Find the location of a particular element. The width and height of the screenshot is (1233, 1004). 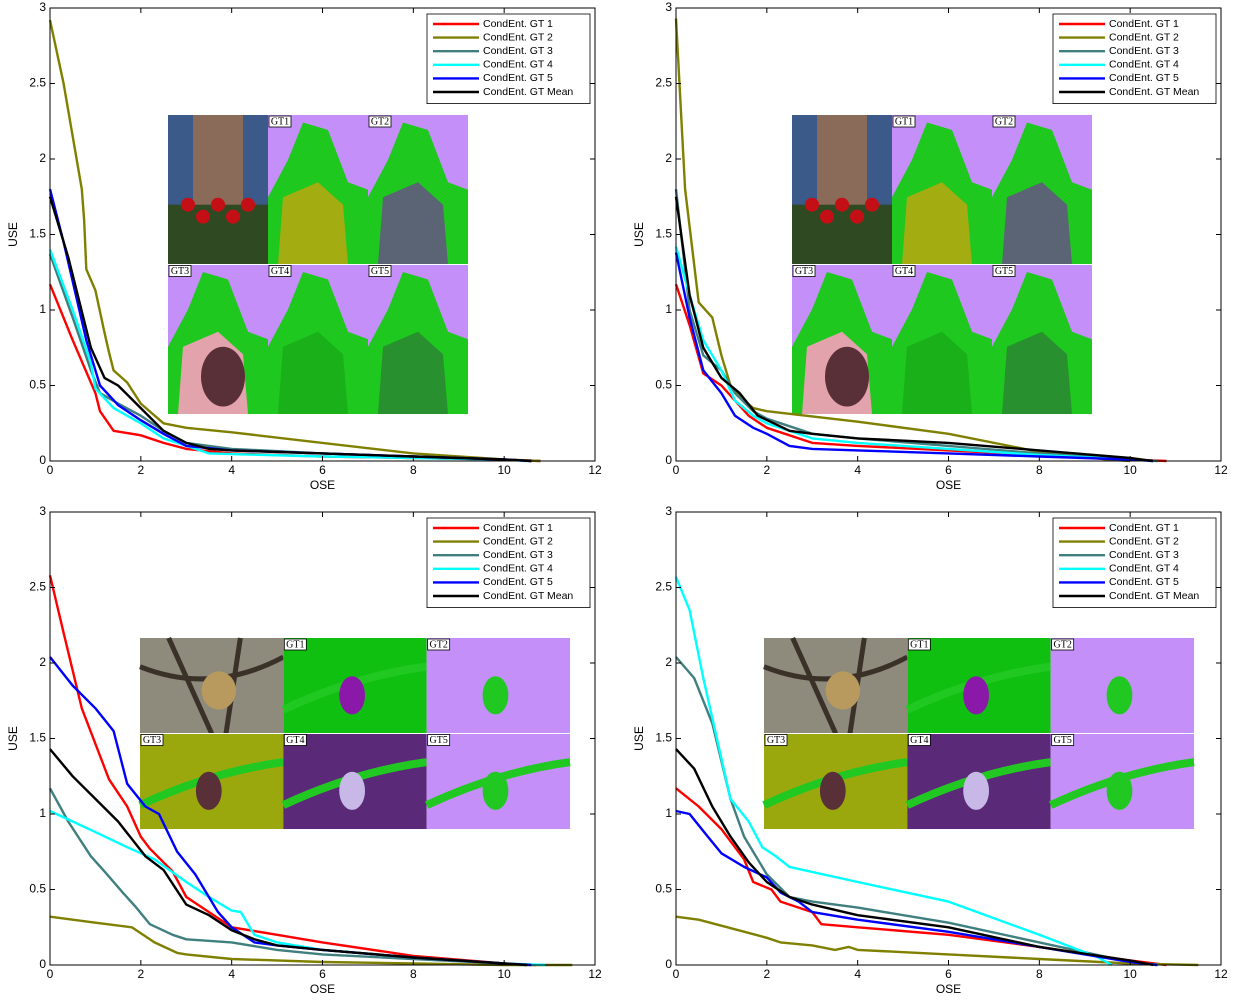

legend-label: CondEnt. GT 2 is located at coordinates (1144, 37).